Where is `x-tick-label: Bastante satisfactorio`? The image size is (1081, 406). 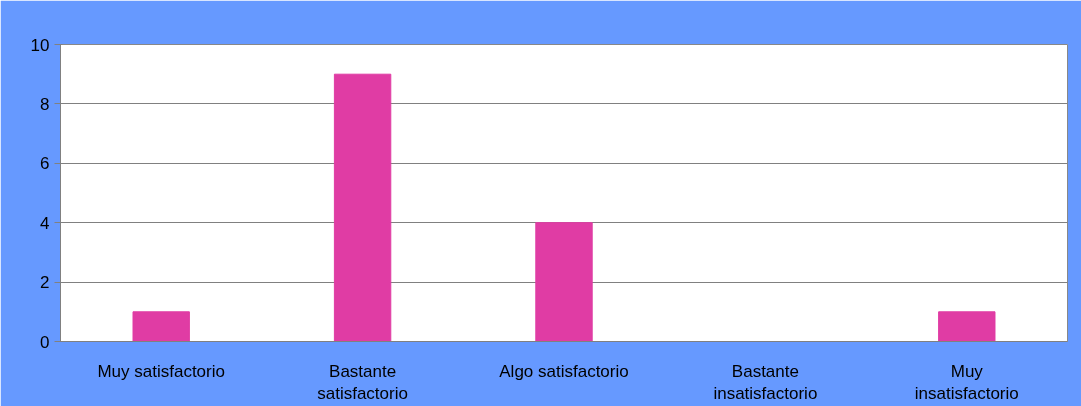
x-tick-label: Bastante satisfactorio is located at coordinates (362, 382).